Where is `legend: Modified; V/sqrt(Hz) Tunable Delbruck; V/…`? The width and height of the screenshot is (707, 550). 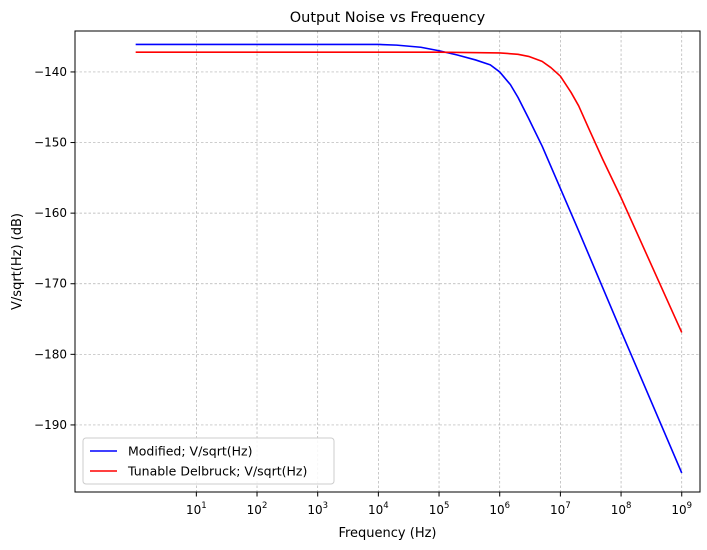 legend: Modified; V/sqrt(Hz) Tunable Delbruck; V/… is located at coordinates (208, 461).